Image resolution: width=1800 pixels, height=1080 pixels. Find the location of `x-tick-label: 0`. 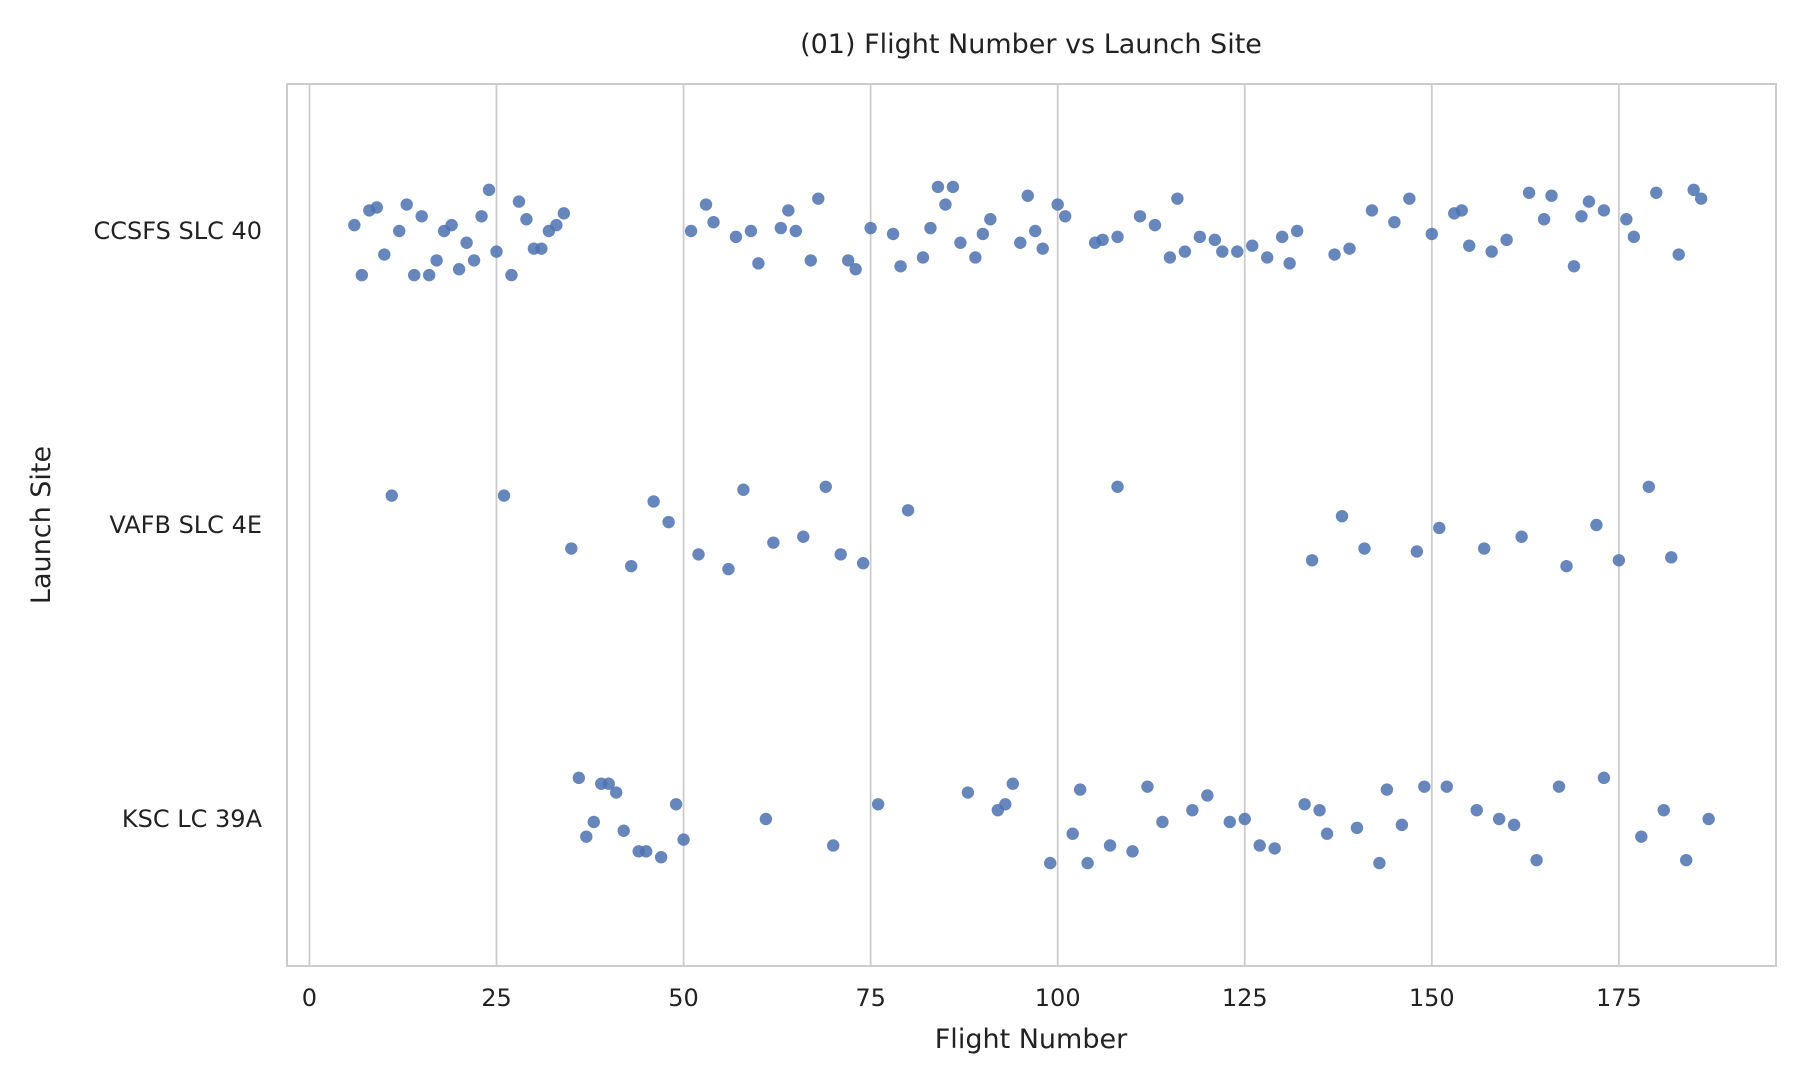

x-tick-label: 0 is located at coordinates (309, 998).